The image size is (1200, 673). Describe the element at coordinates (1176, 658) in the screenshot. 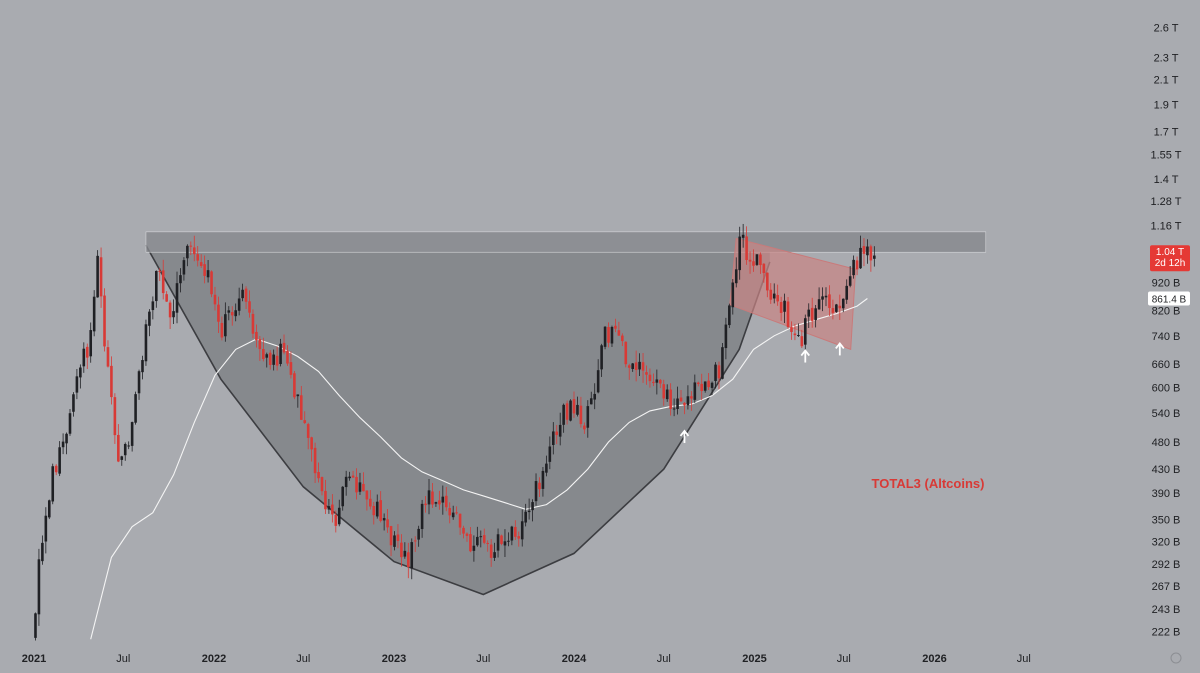

I see `chart-settings-icon` at that location.